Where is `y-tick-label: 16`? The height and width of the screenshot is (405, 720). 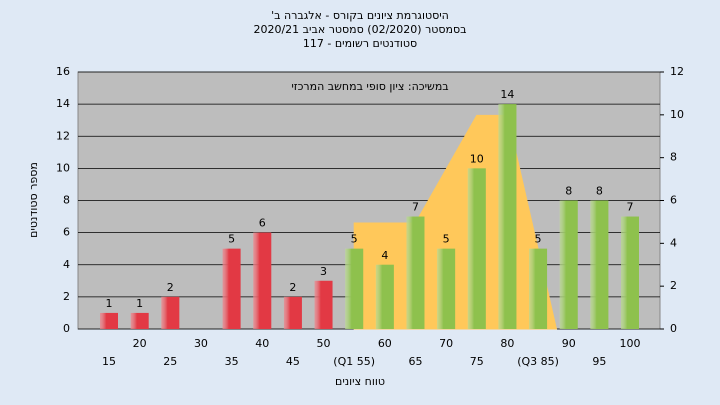
y-tick-label: 16 is located at coordinates (63, 71).